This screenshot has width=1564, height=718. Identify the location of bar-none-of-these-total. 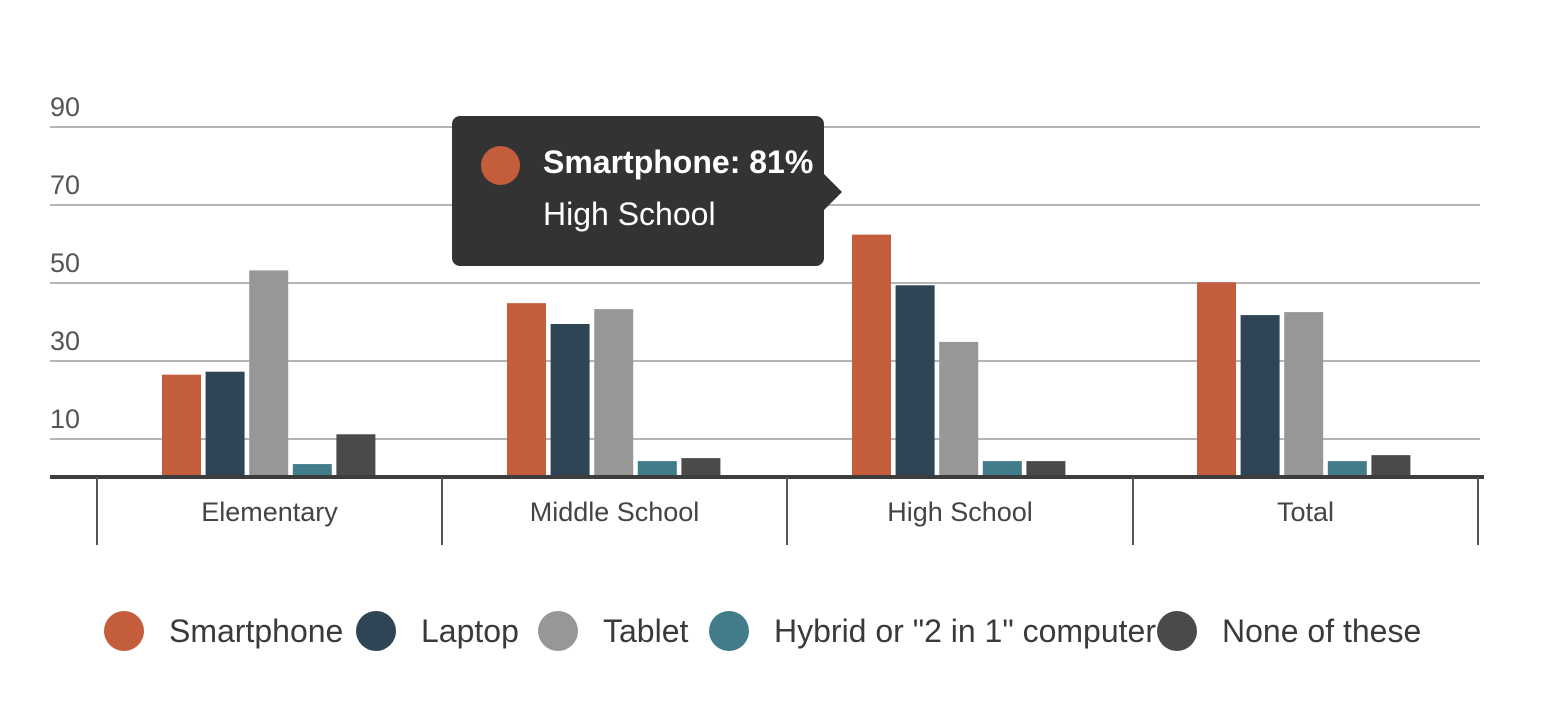
(1391, 465).